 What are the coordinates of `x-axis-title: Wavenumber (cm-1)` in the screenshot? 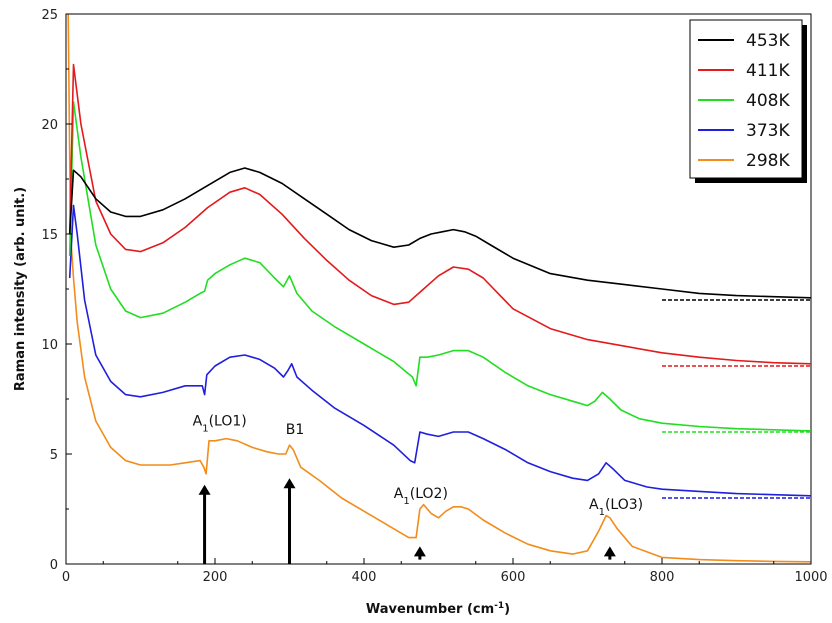 It's located at (438, 609).